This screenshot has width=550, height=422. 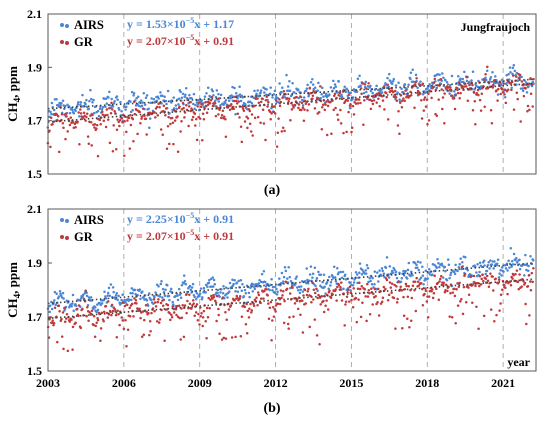 What do you see at coordinates (496, 27) in the screenshot?
I see `site-label: Jungfraujoch` at bounding box center [496, 27].